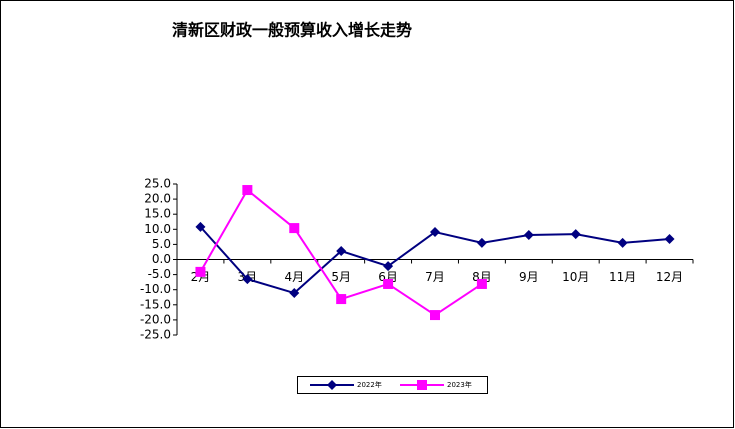 The image size is (735, 429). Describe the element at coordinates (669, 277) in the screenshot. I see `x-tick-label: 12月` at that location.